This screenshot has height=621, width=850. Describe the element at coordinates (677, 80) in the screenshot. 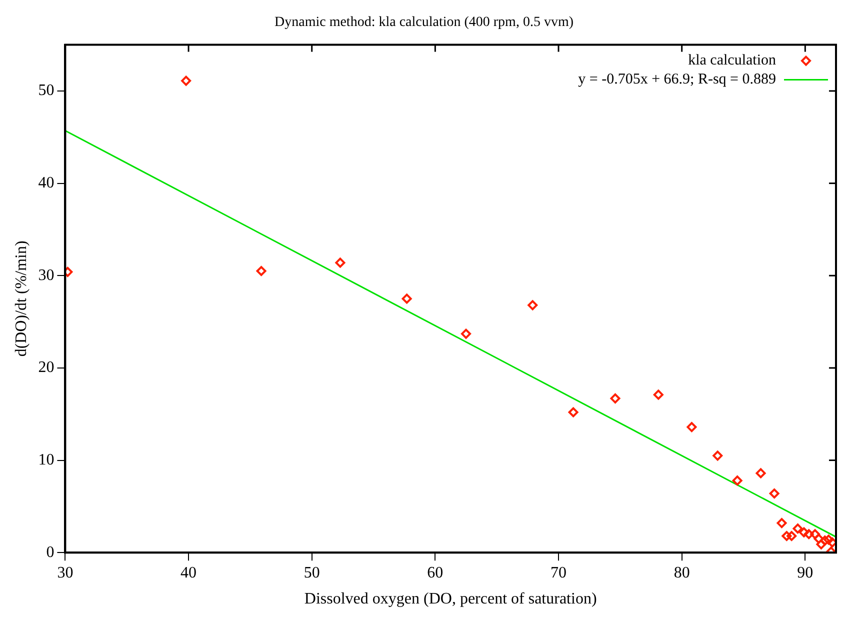

I see `legend-label: y = -0.705x + 66.9; R-sq = 0.889` at that location.